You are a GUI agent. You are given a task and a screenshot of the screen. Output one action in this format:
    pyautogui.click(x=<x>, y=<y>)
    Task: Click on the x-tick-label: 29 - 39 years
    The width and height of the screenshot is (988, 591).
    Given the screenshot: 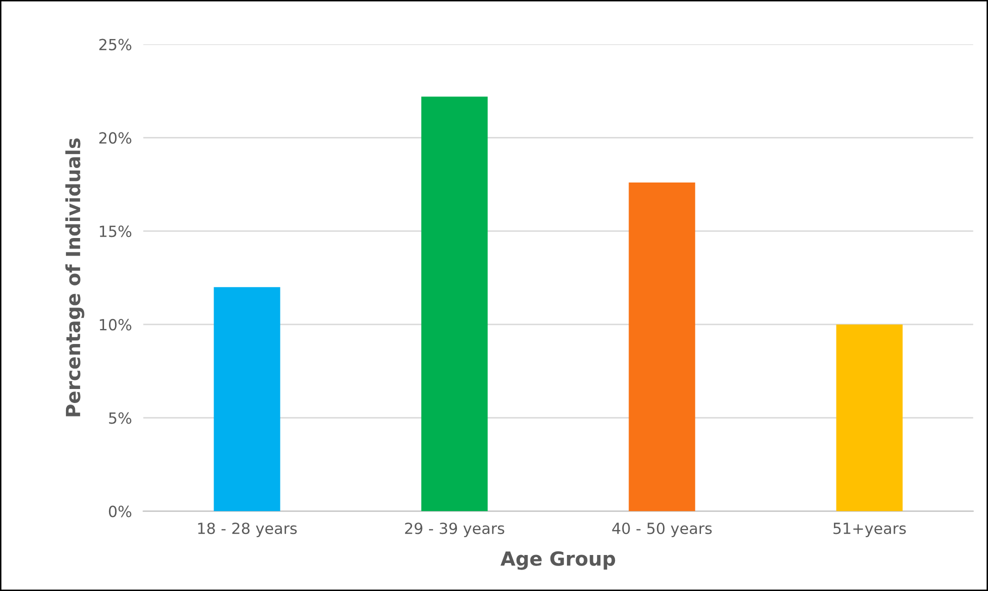 What is the action you would take?
    pyautogui.click(x=454, y=530)
    